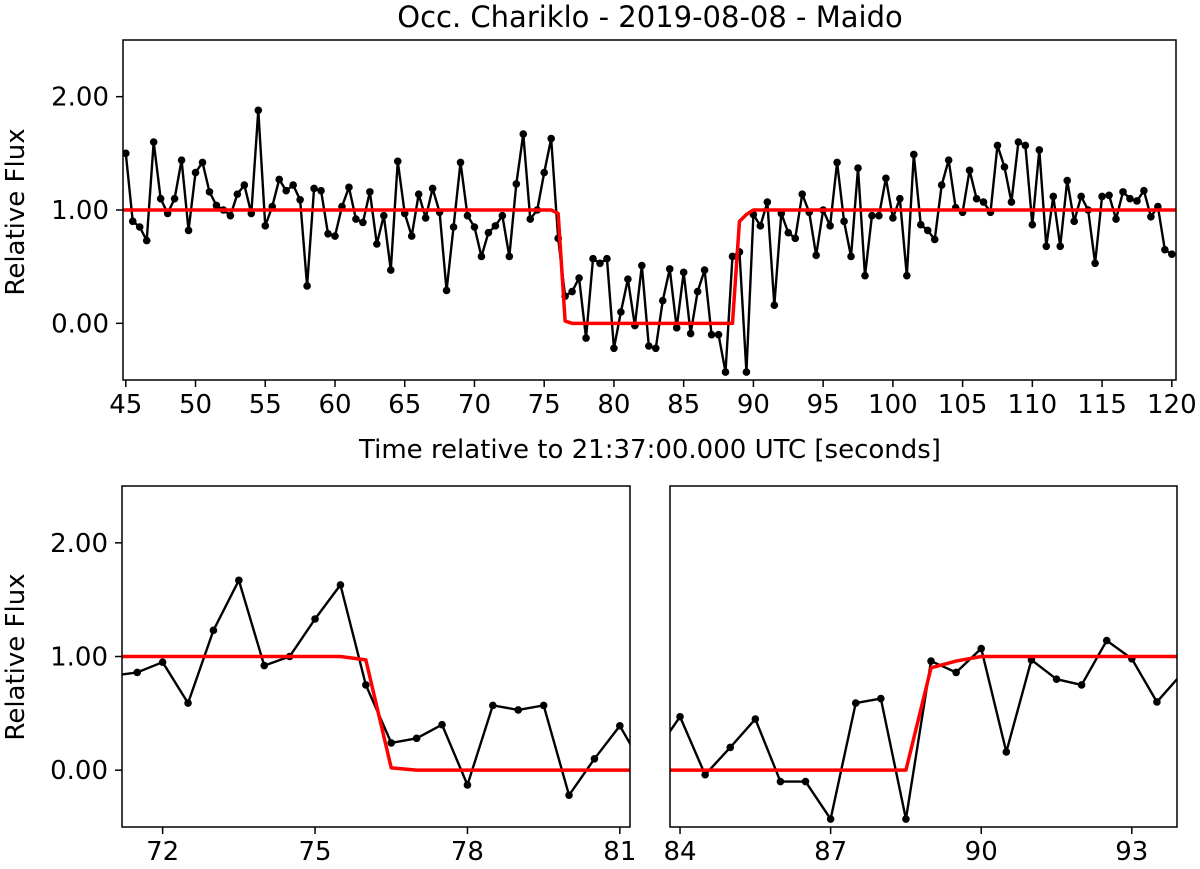 The height and width of the screenshot is (869, 1200). I want to click on top-x-tick-label: 75, so click(544, 405).